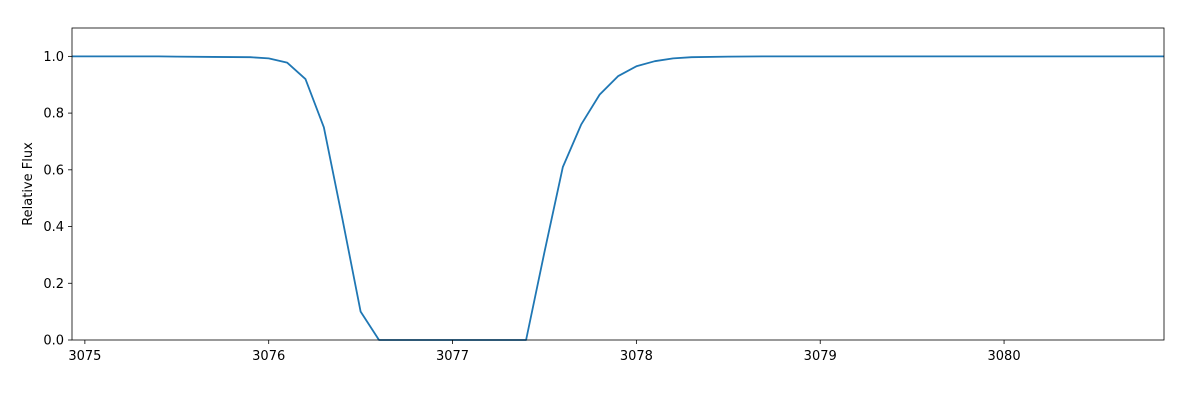 The height and width of the screenshot is (400, 1200). What do you see at coordinates (452, 356) in the screenshot?
I see `x-tick-label: 3077` at bounding box center [452, 356].